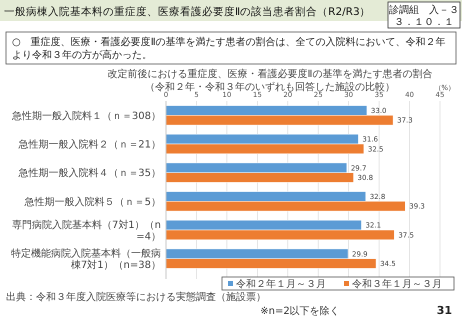 This screenshot has width=462, height=320. What do you see at coordinates (187, 11) in the screenshot?
I see `text: 一般病棟入院基本料の重症度、医療看護必要度Ⅱの該当患者割合（R2/R3）` at bounding box center [187, 11].